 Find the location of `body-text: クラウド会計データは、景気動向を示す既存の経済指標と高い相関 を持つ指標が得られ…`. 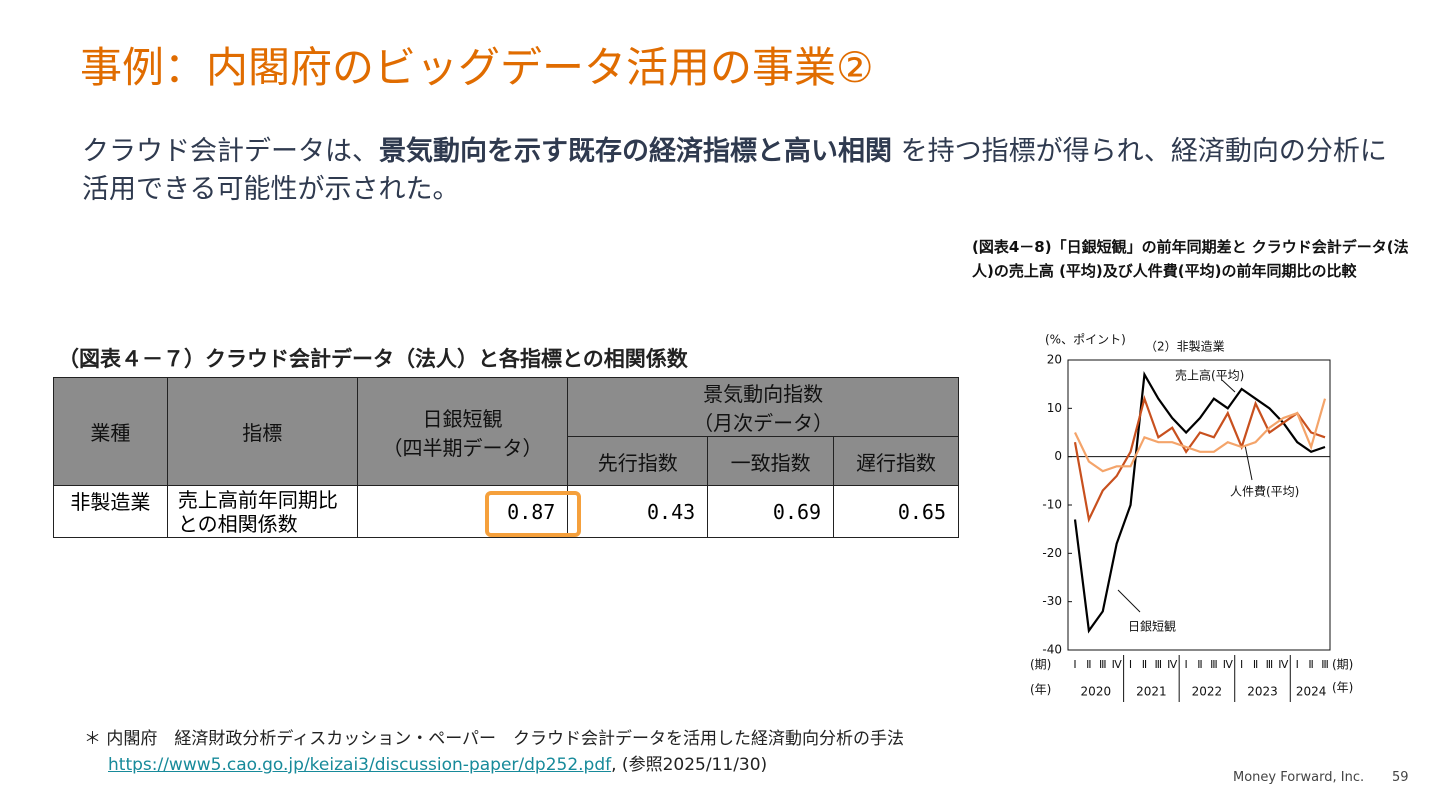

body-text: クラウド会計データは、景気動向を示す既存の経済指標と高い相関 を持つ指標が得られ… is located at coordinates (737, 171).